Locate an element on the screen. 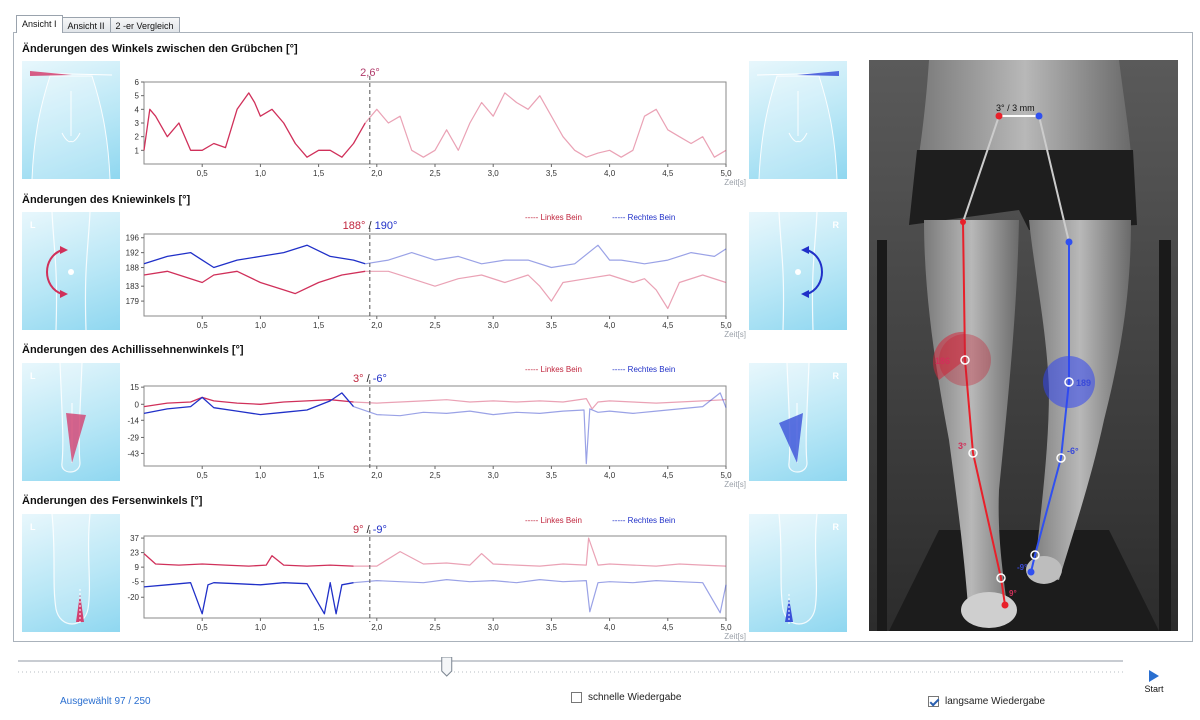  y-tick-label: 192 is located at coordinates (133, 253).